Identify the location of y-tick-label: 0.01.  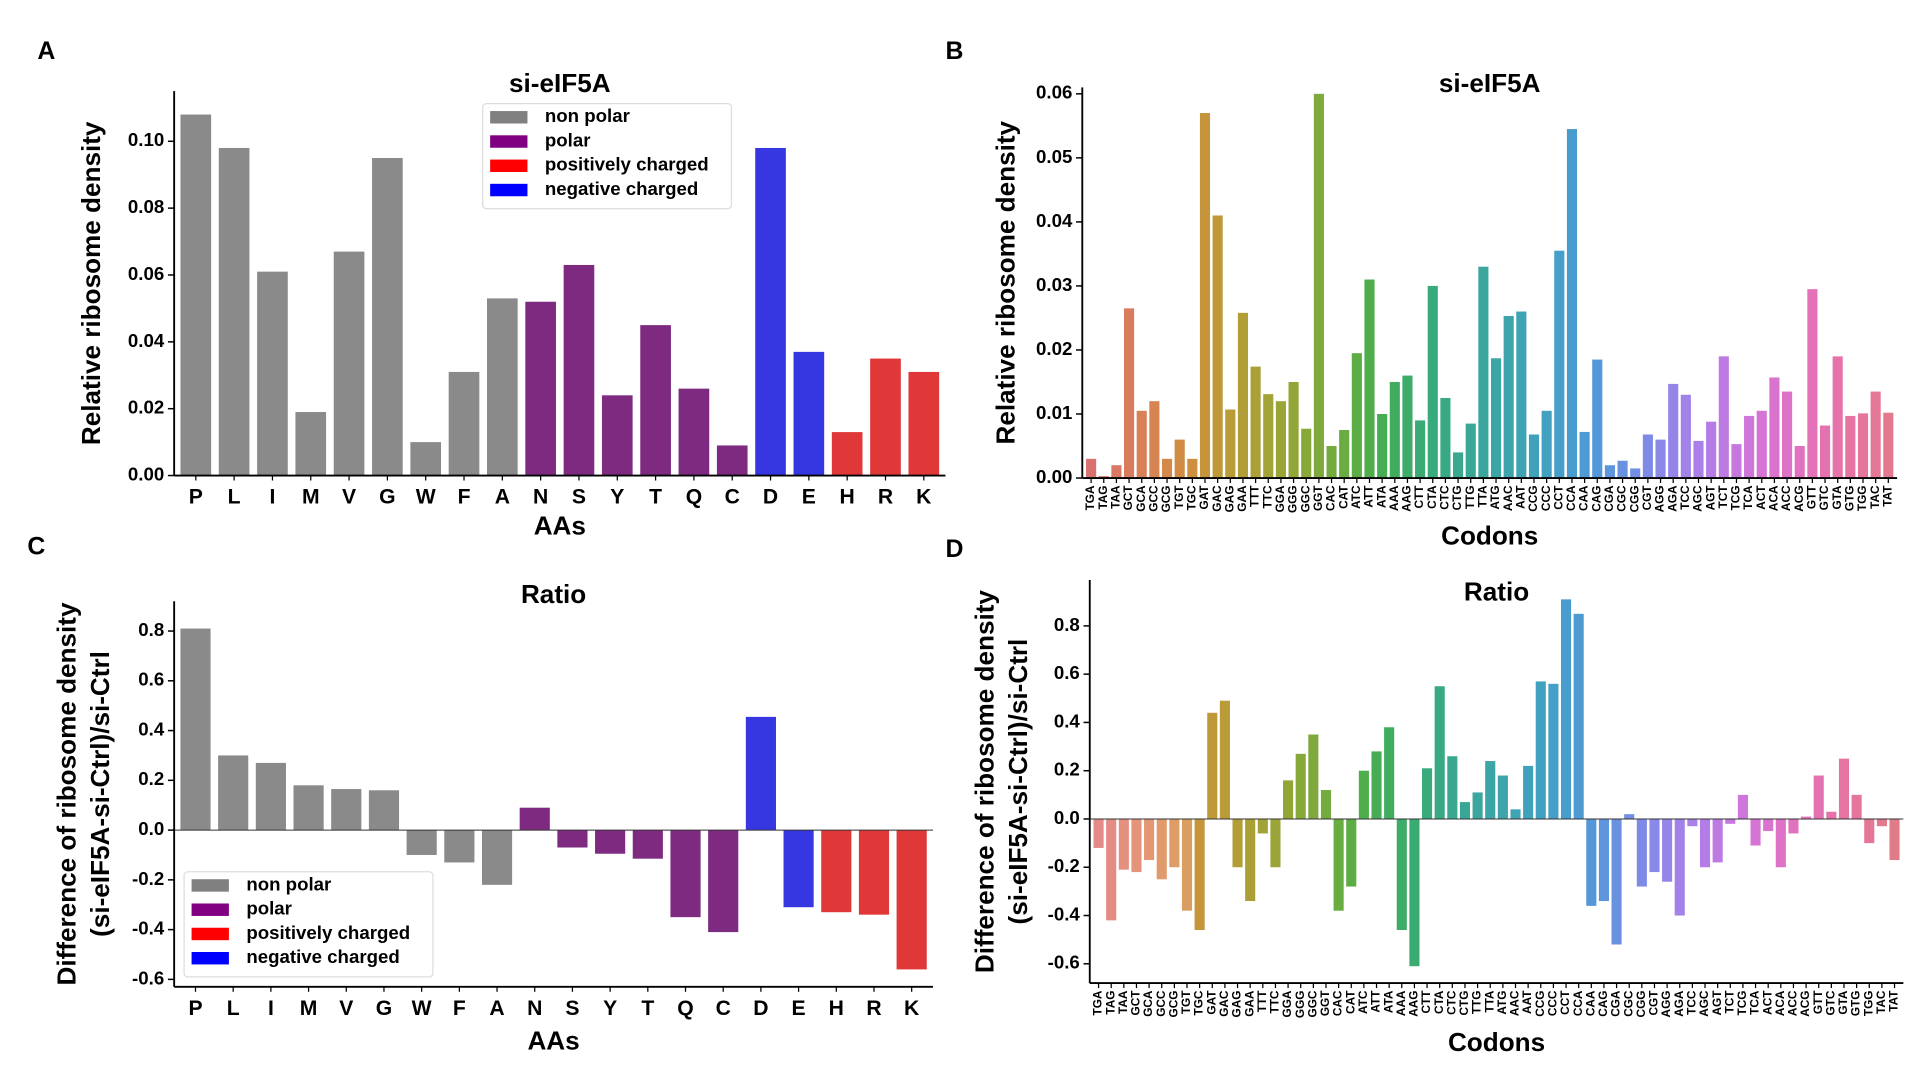
(1054, 412).